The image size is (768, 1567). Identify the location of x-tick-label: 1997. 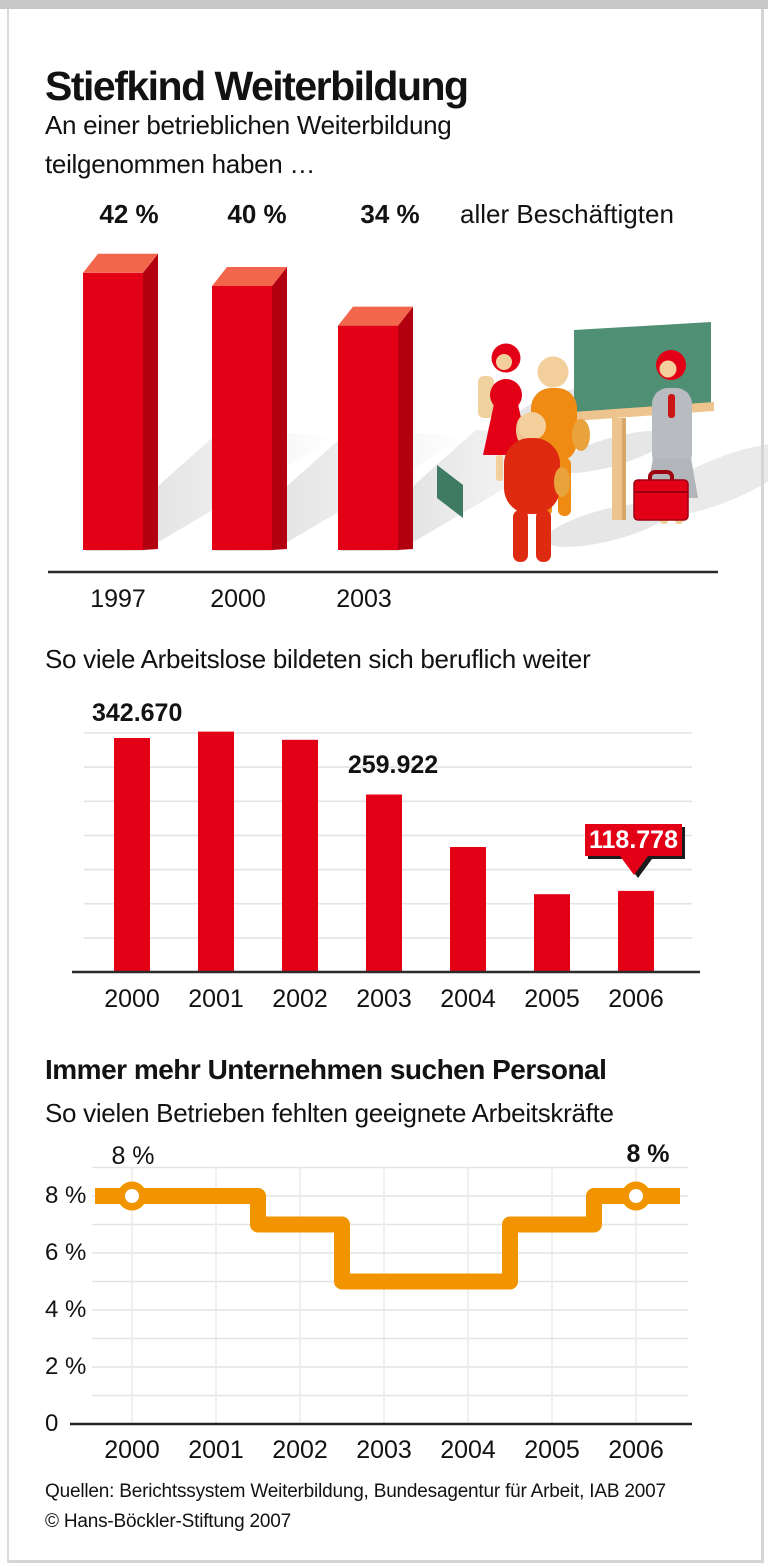
(118, 599).